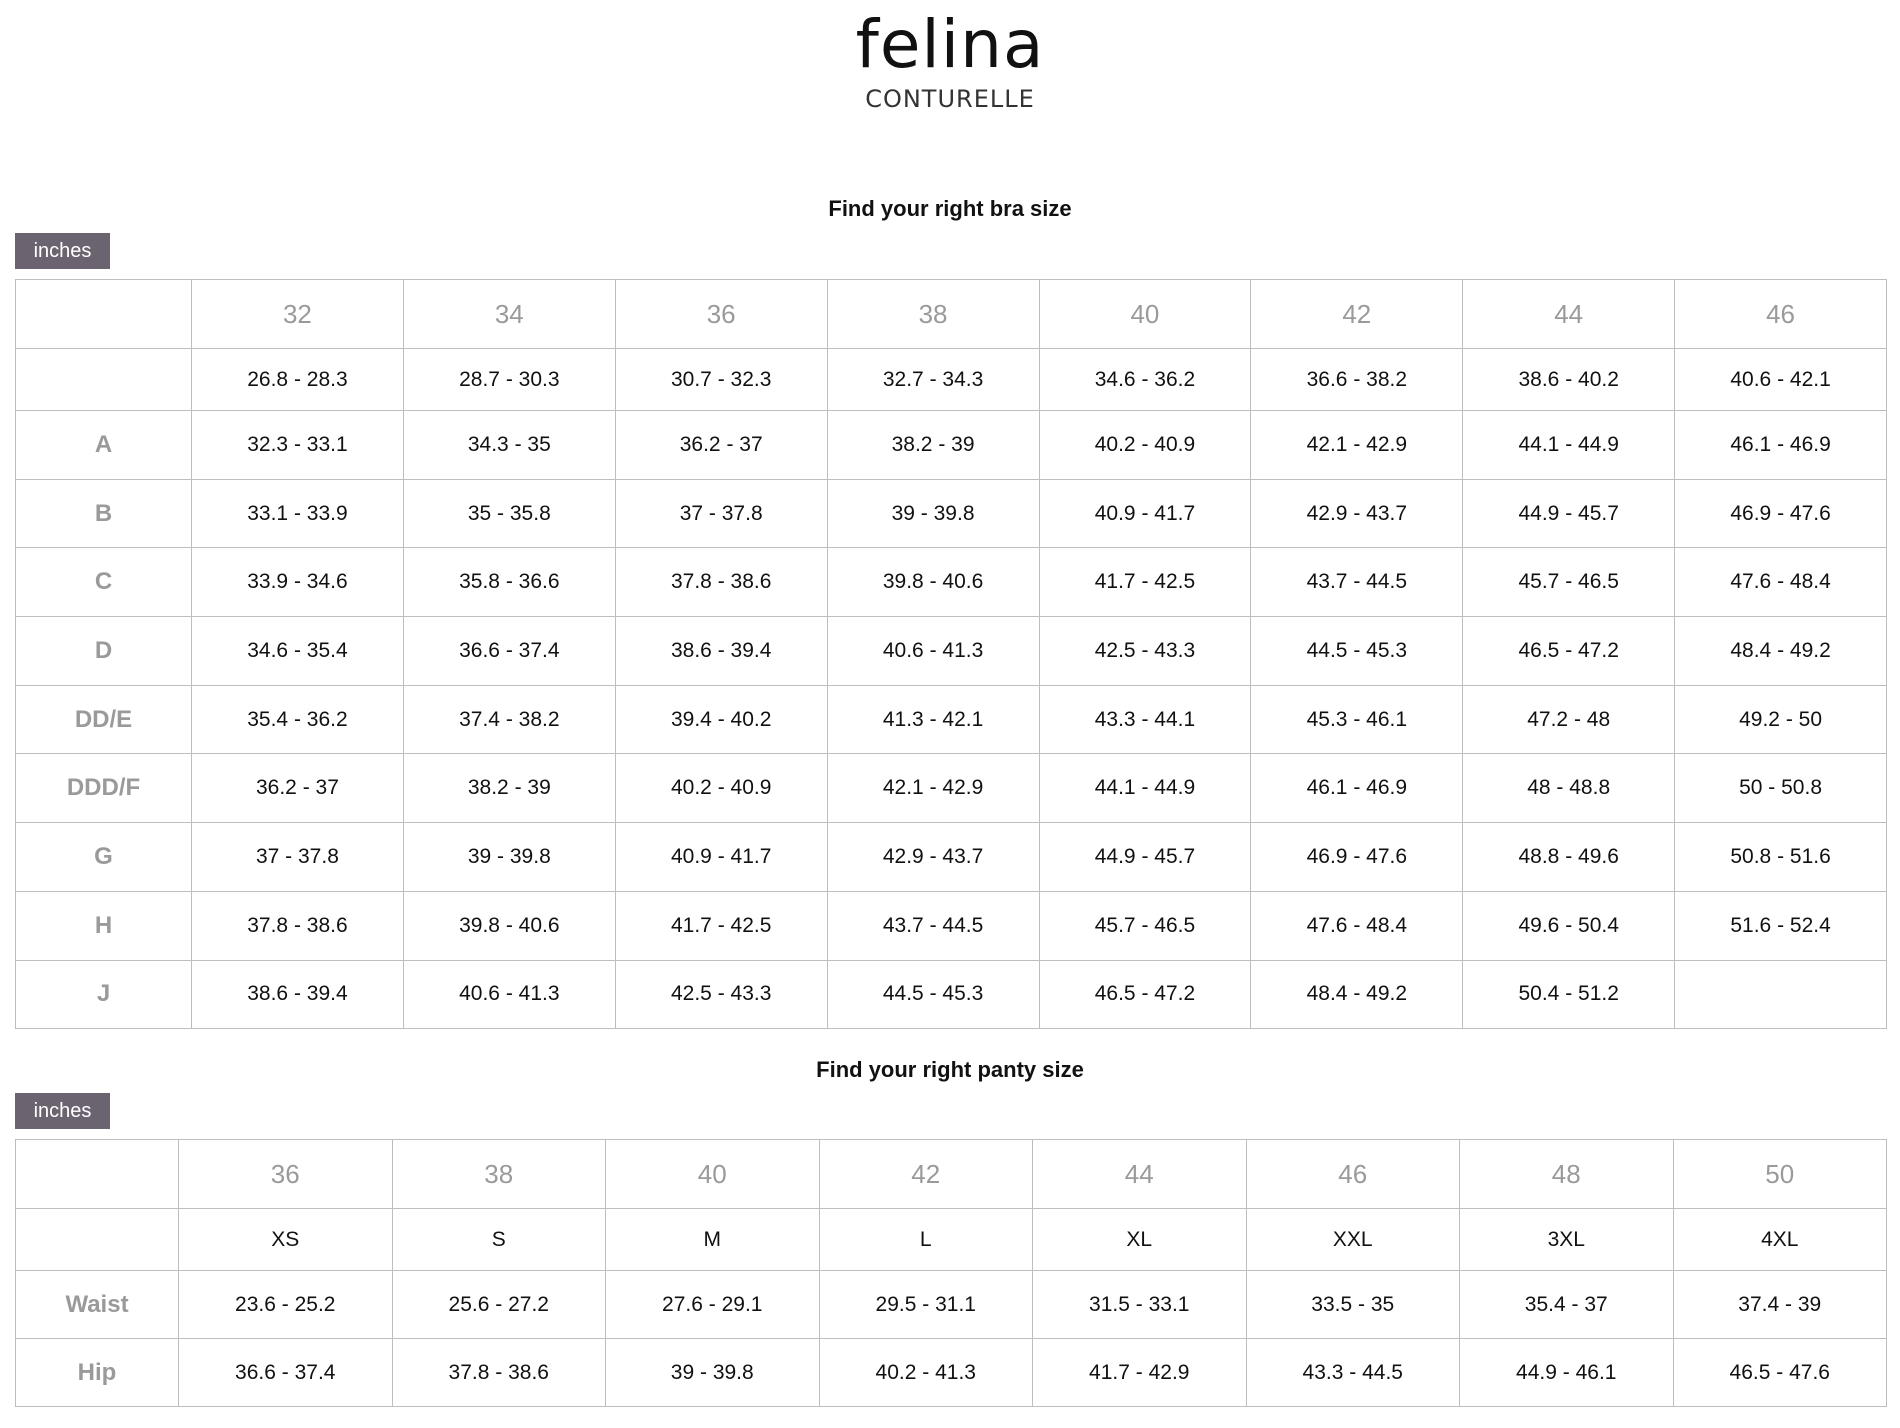 This screenshot has height=1428, width=1900. What do you see at coordinates (950, 208) in the screenshot?
I see `bra-size-title: Find your right bra size` at bounding box center [950, 208].